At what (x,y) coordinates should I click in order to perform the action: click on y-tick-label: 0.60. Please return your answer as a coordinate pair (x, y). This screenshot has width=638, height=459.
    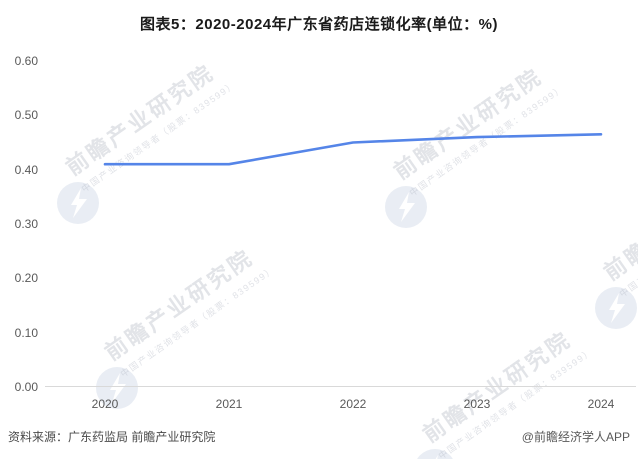
    Looking at the image, I should click on (26, 61).